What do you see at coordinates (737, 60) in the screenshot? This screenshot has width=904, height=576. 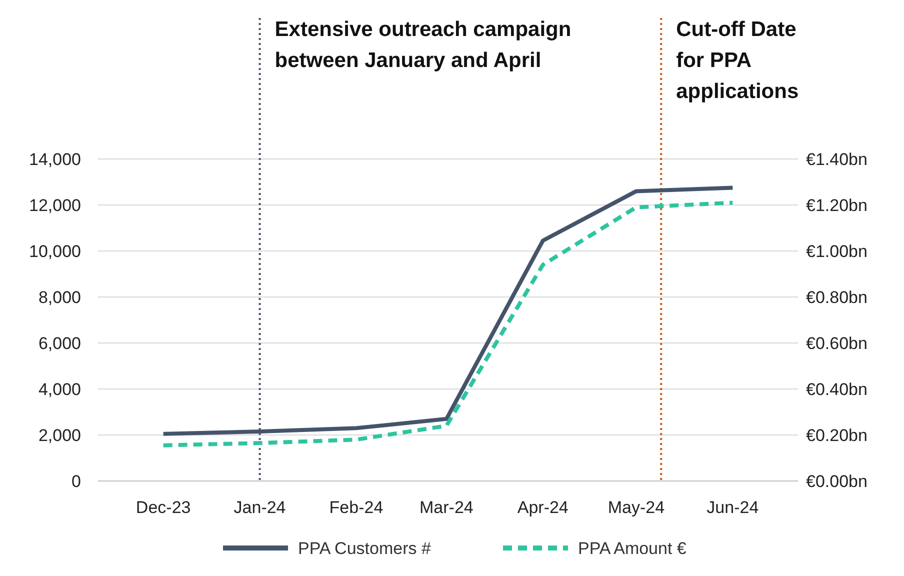 I see `ref-line-label: Cut-off Date for PPA applications` at bounding box center [737, 60].